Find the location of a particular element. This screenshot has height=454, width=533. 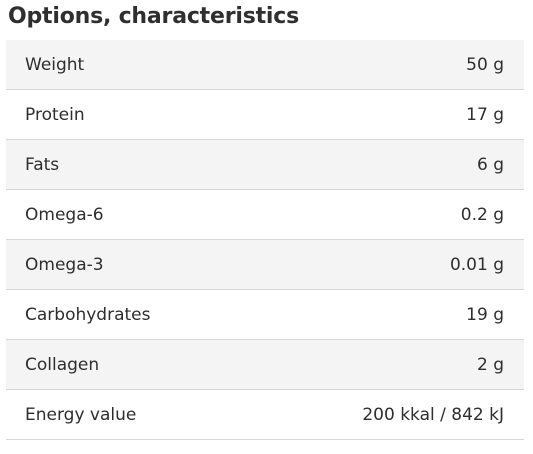

row-value: 200 kkal / 842 kJ is located at coordinates (433, 414).